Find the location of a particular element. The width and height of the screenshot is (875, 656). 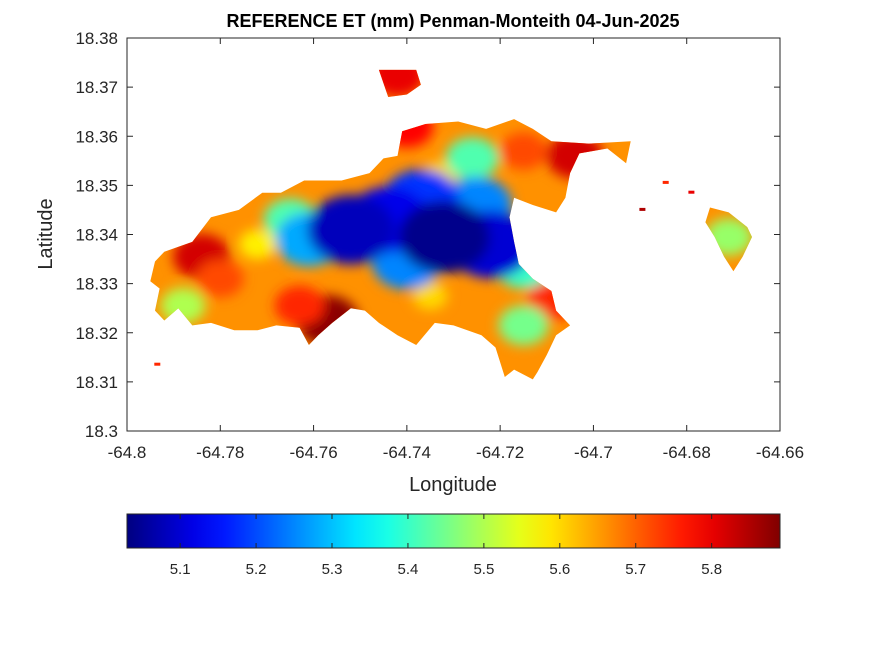

y-tick-label: 18.33 is located at coordinates (96, 284).